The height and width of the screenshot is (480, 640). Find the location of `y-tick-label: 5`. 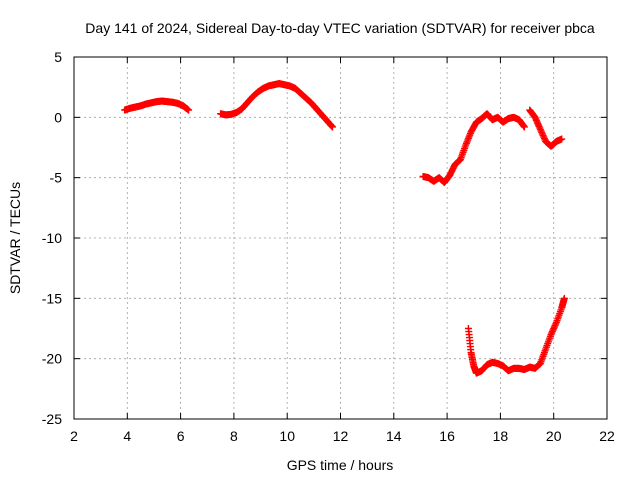

y-tick-label: 5 is located at coordinates (58, 57).